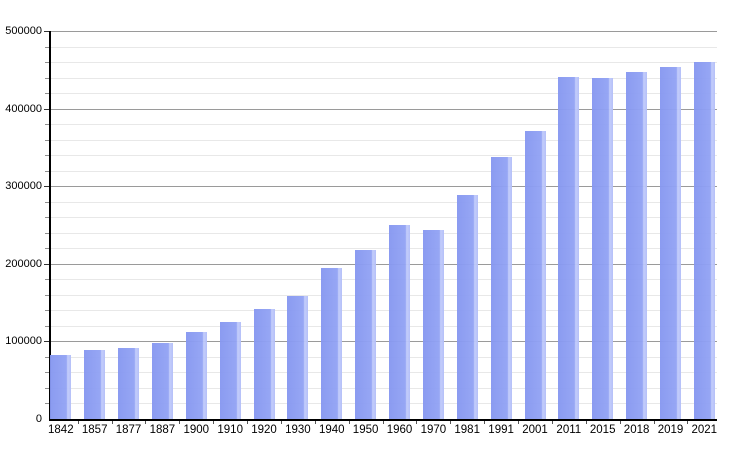 The height and width of the screenshot is (450, 745). What do you see at coordinates (94, 430) in the screenshot?
I see `x-tick-label: 1857` at bounding box center [94, 430].